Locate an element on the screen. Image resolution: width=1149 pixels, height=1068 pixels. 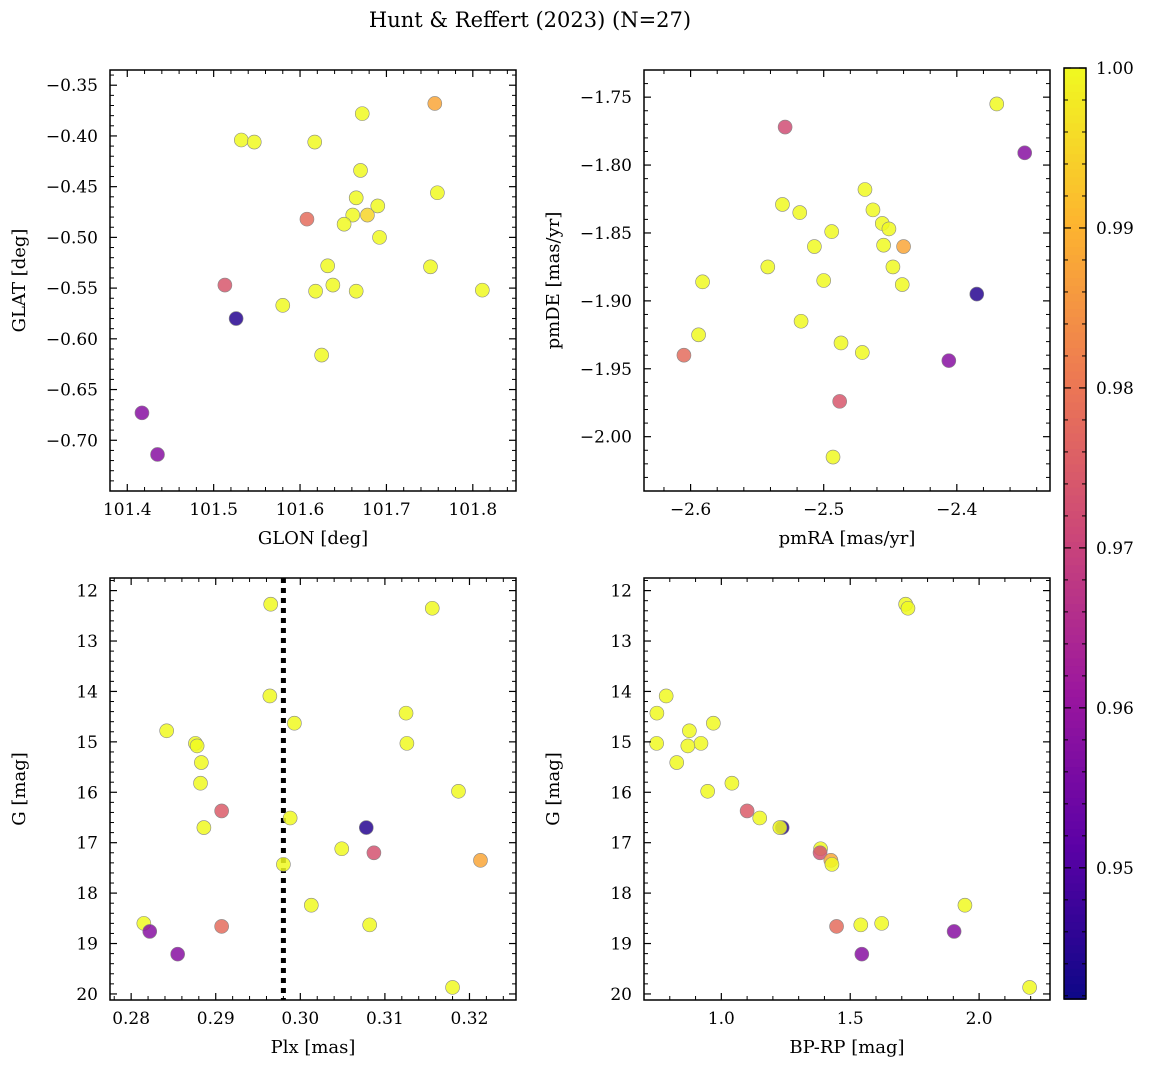
figure-title: Hunt & Reffert (2023) (N=27) is located at coordinates (530, 20).